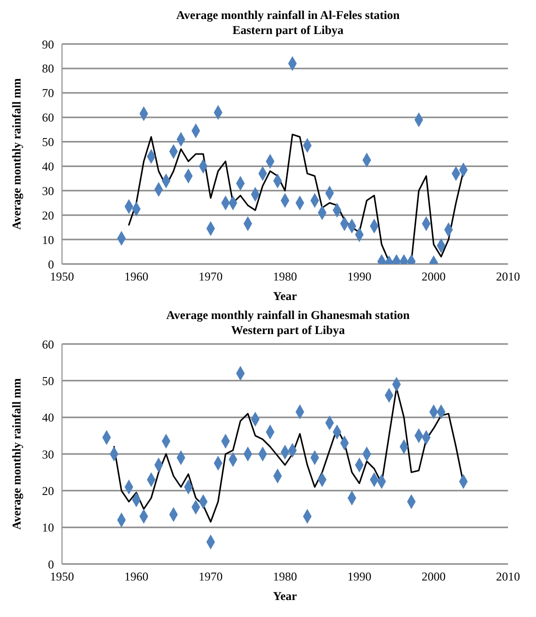  Describe the element at coordinates (288, 30) in the screenshot. I see `chart-subtitle: Eastern part of Libya` at that location.